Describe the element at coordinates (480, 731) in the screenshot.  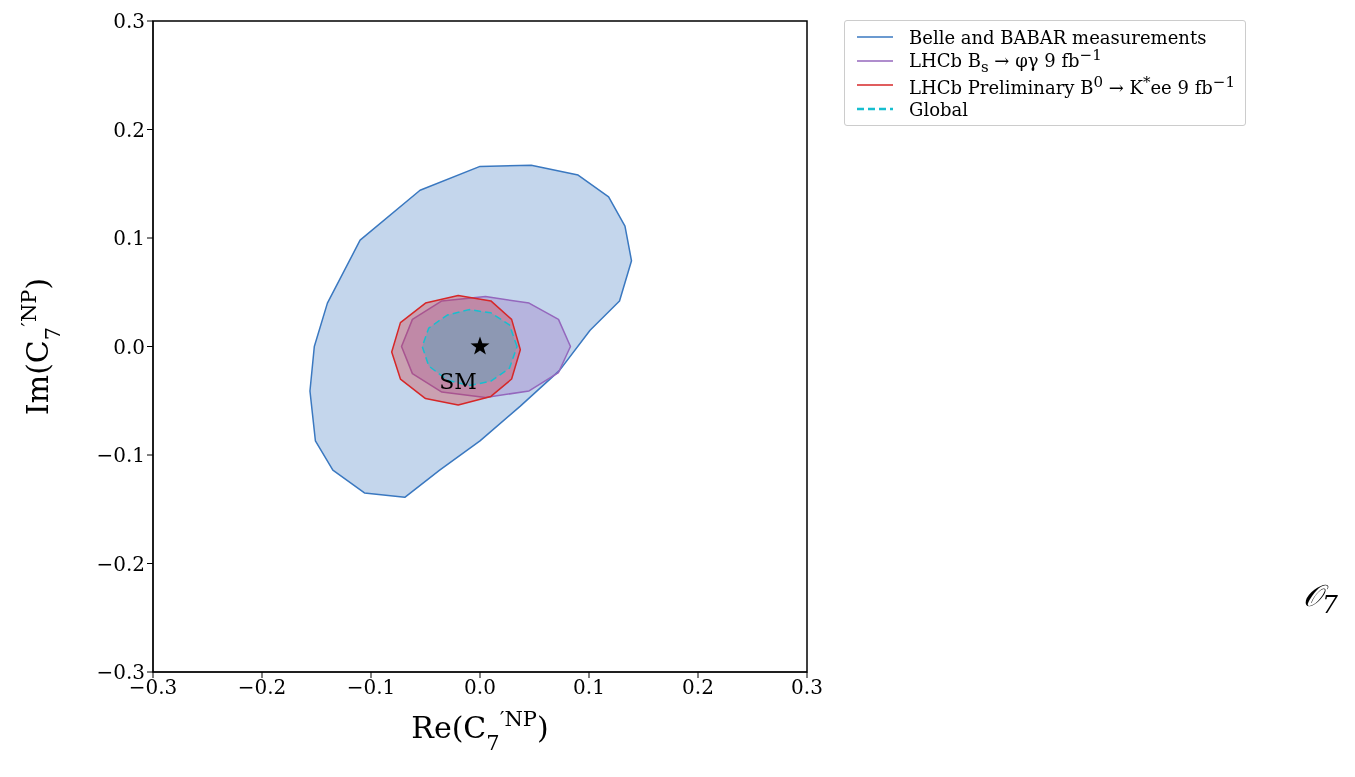
I see `x-axis-title: Re(C$_{7}$$^{′NP}$)` at that location.